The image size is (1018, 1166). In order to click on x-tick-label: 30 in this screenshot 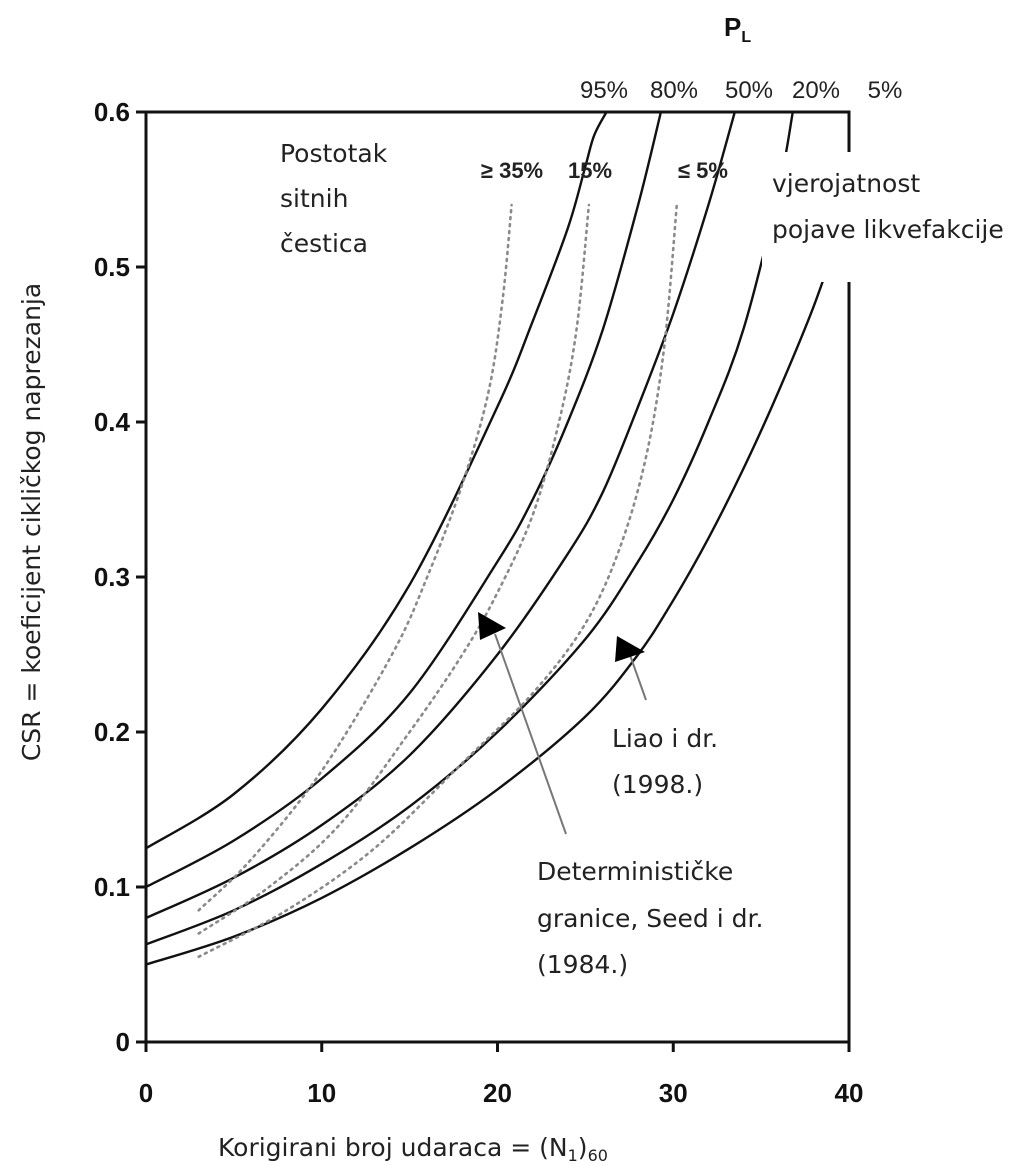, I will do `click(673, 1093)`.